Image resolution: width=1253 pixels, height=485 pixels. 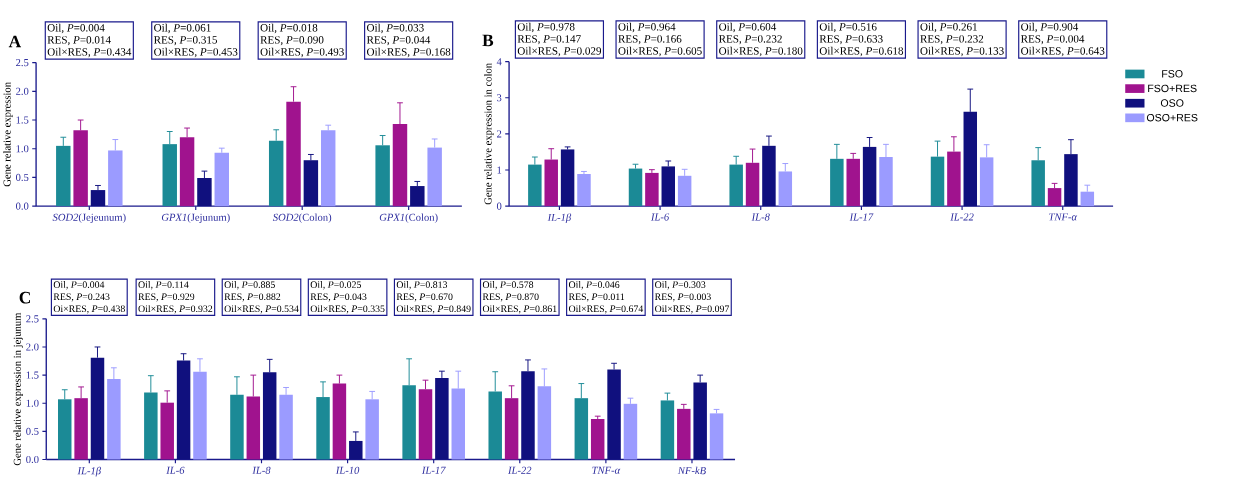 I want to click on legend-label: FSO, so click(x=1172, y=74).